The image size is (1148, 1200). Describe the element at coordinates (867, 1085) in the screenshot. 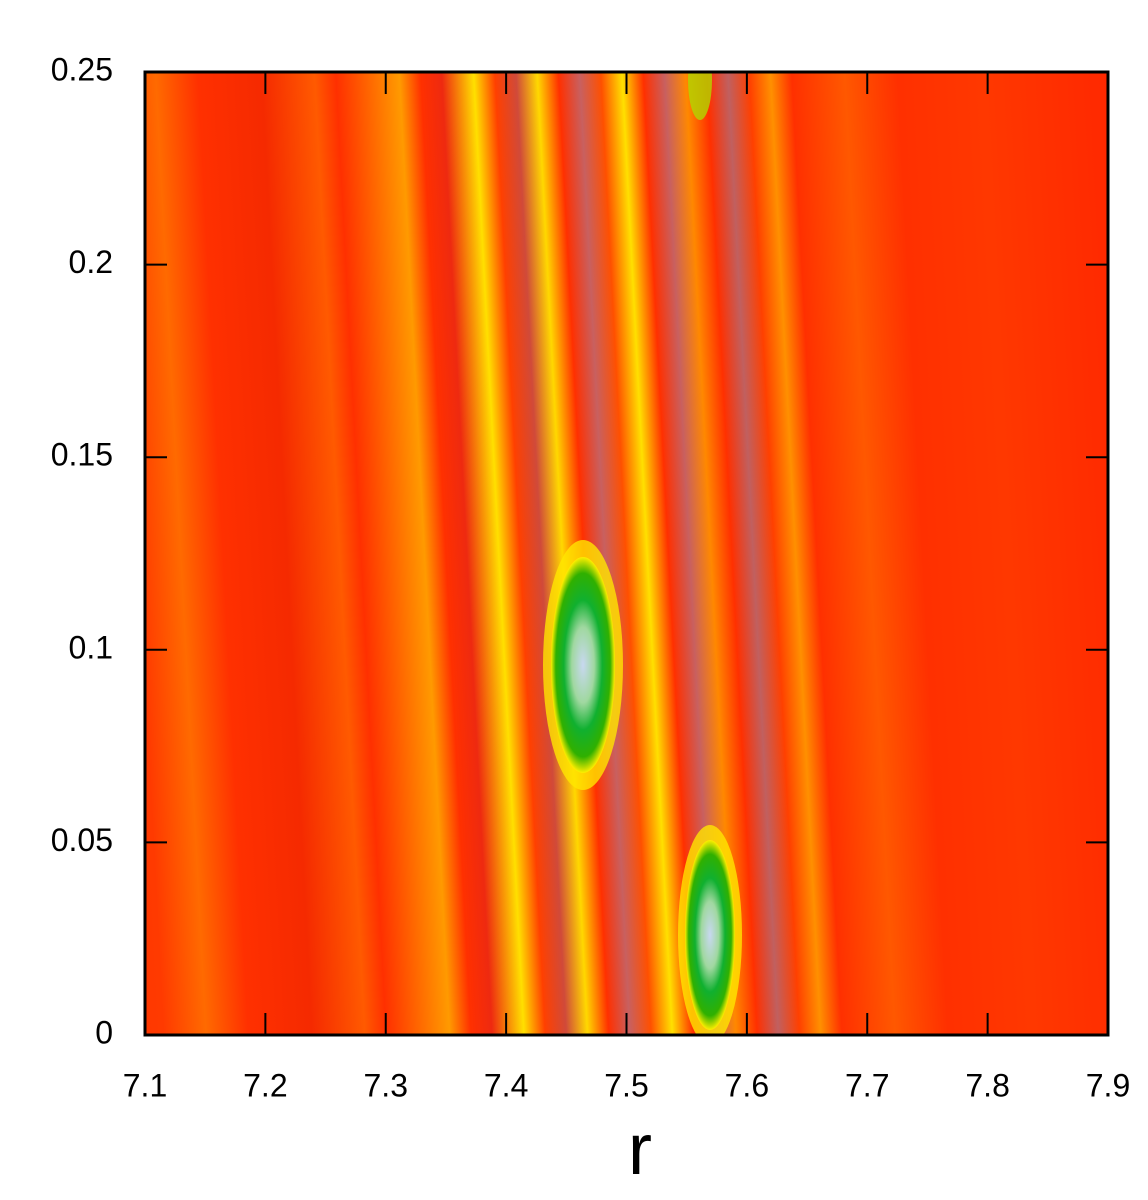

I see `x-tick-label: 7.7` at that location.